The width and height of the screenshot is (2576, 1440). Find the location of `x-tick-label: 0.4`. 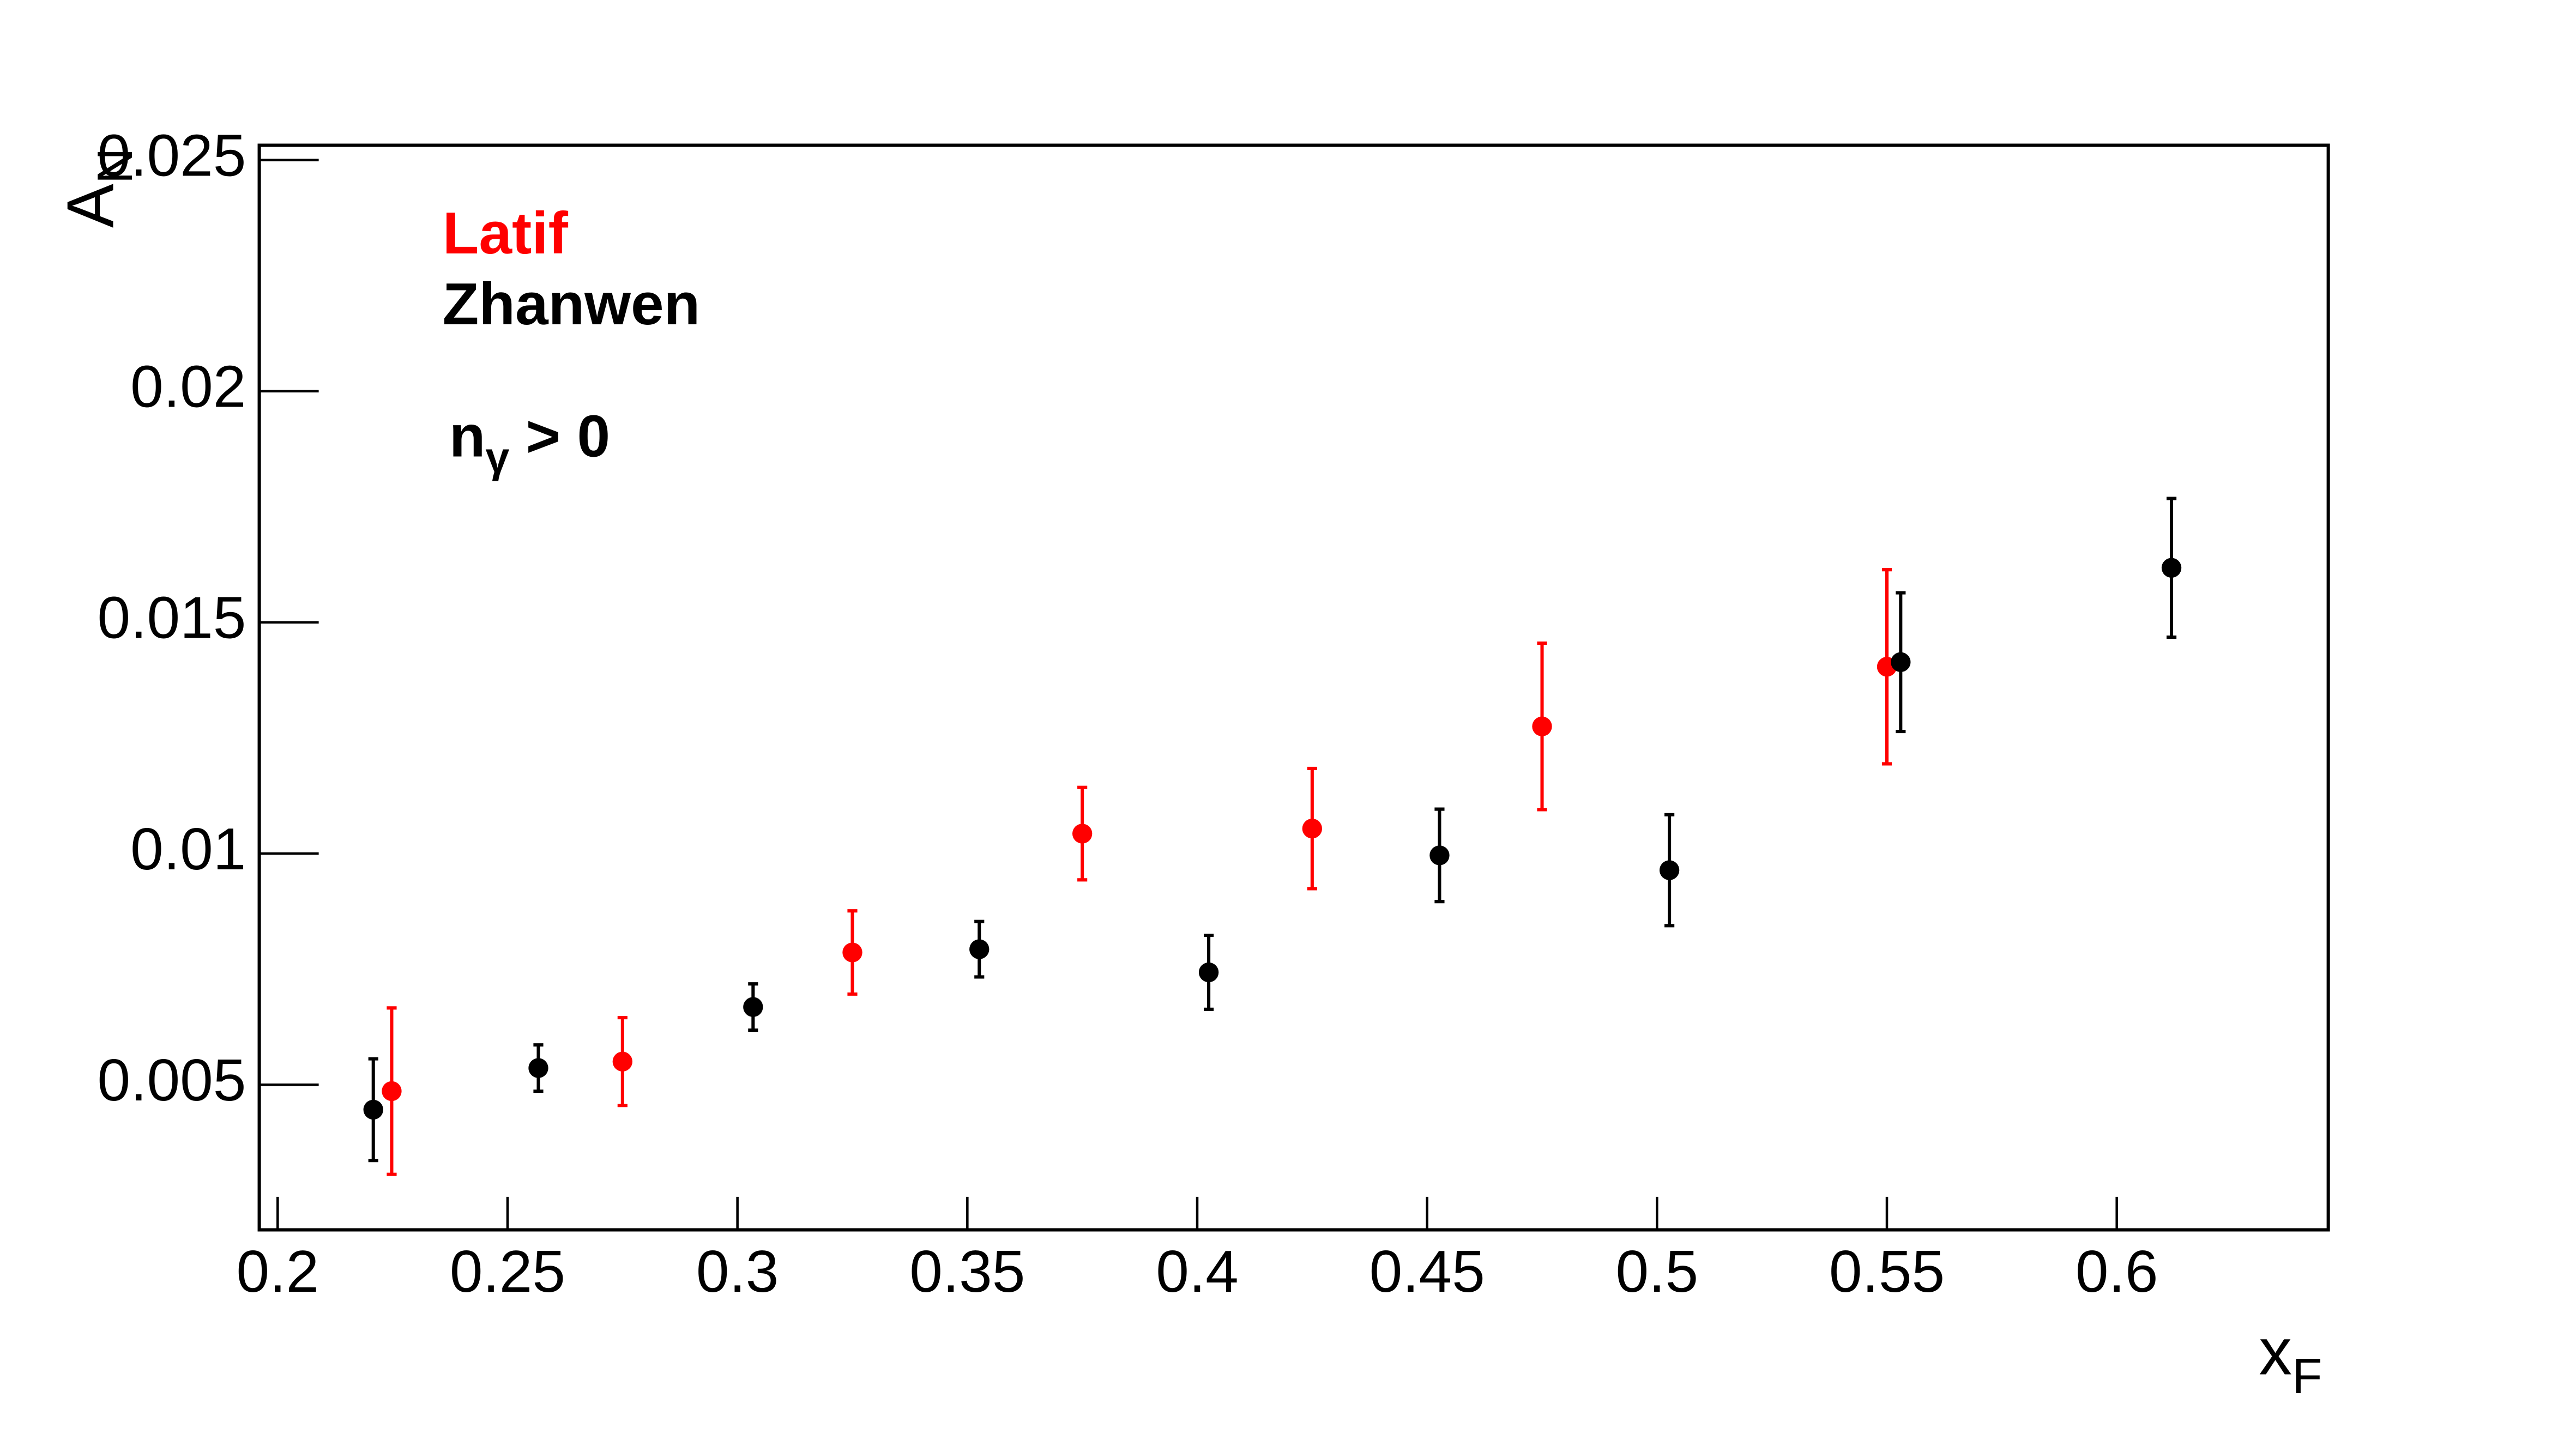

x-tick-label: 0.4 is located at coordinates (1198, 1271).